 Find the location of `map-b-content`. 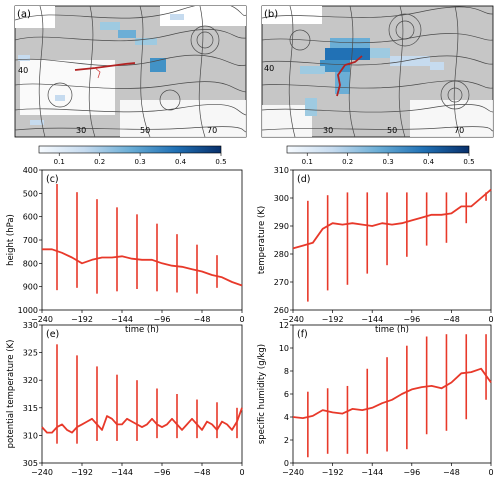

map-b-content is located at coordinates (377, 71).